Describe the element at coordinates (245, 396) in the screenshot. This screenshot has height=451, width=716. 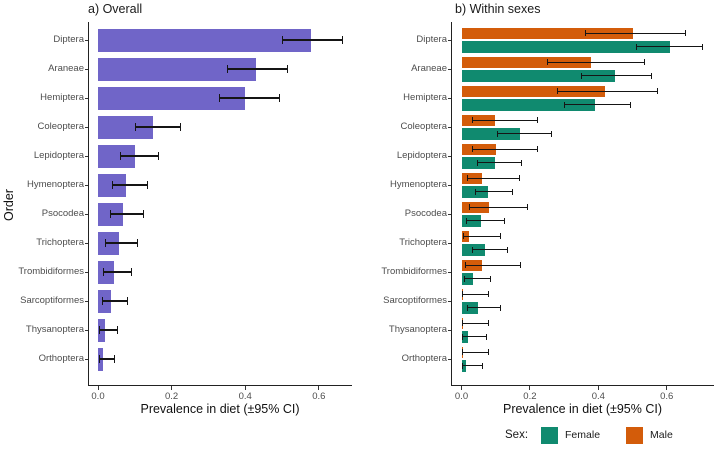
I see `x-tick-label: 0.4` at that location.